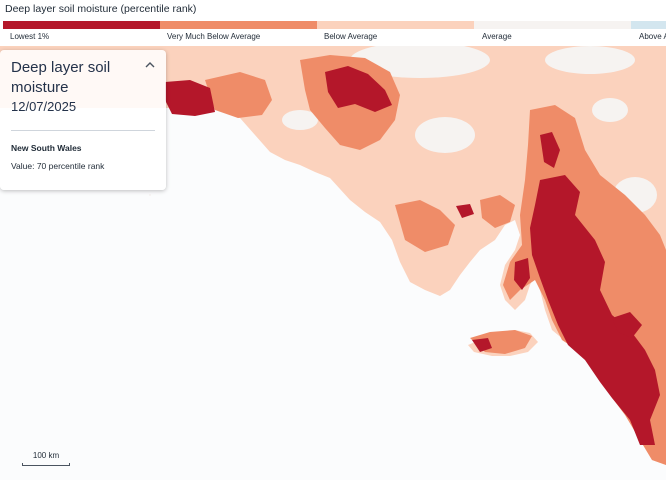 Image resolution: width=666 pixels, height=480 pixels. Describe the element at coordinates (652, 36) in the screenshot. I see `legend-label-above: Above A` at that location.